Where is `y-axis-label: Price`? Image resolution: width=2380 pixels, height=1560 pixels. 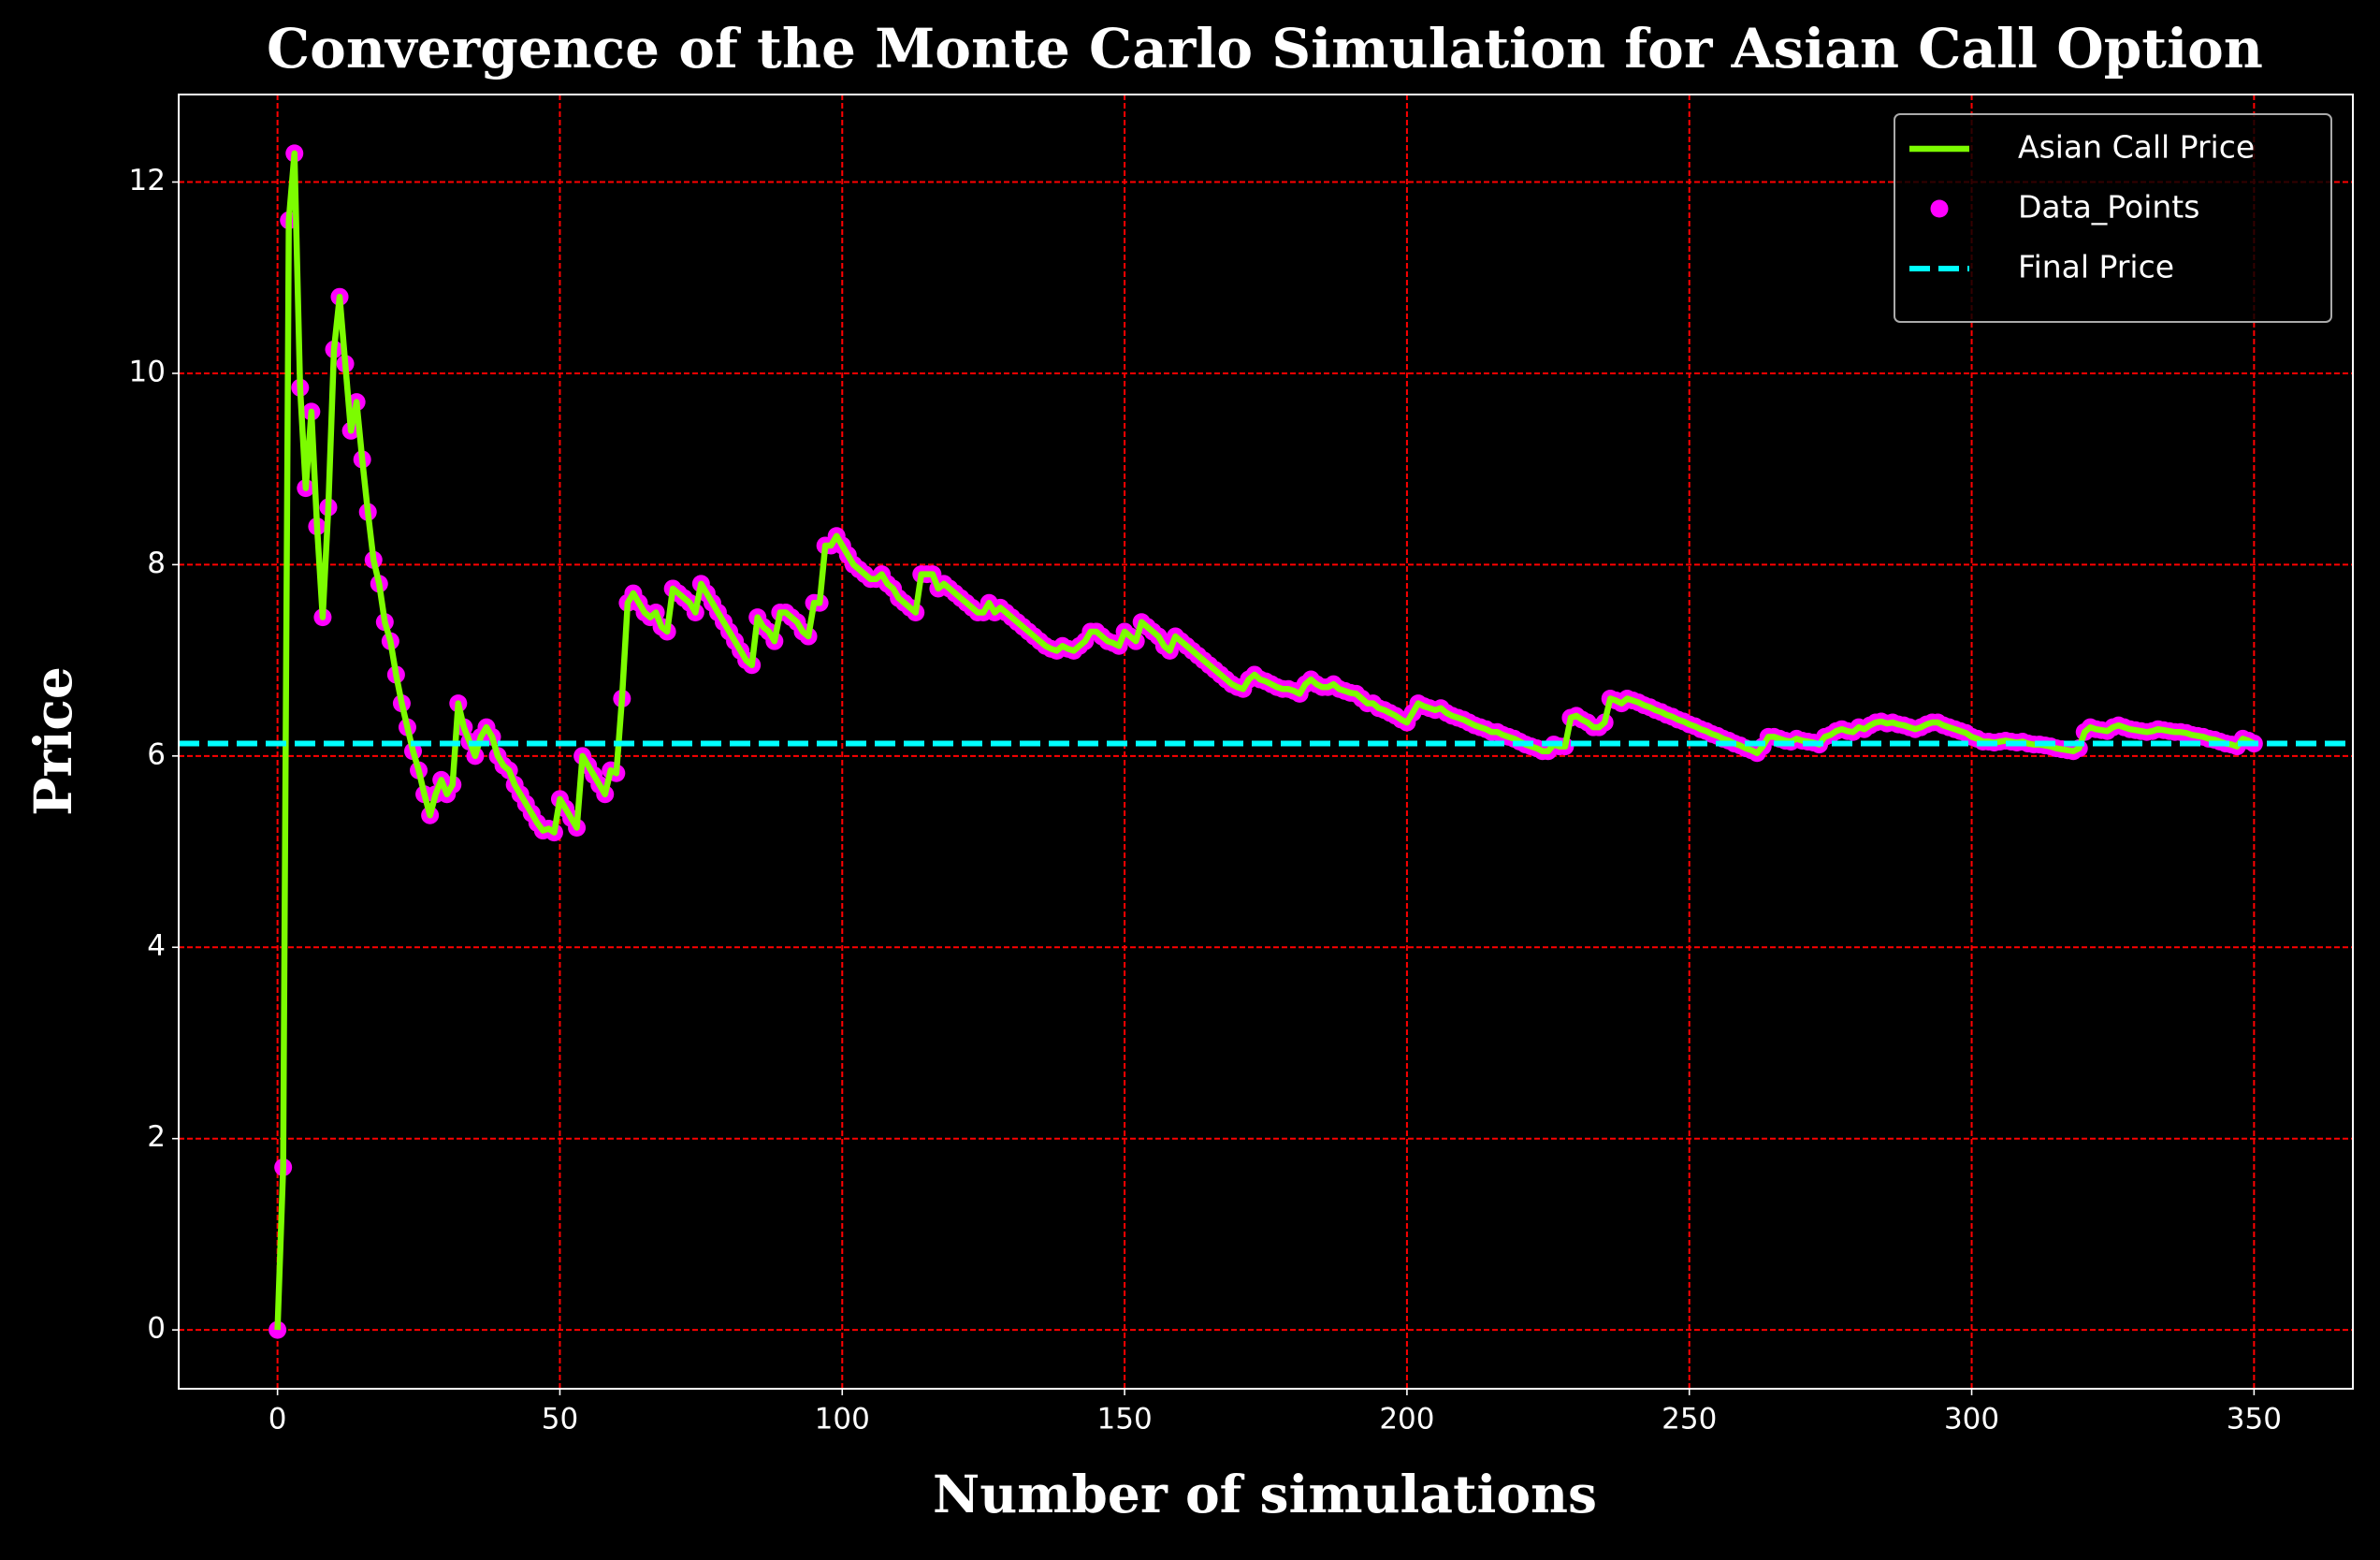 y-axis-label: Price is located at coordinates (52, 741).